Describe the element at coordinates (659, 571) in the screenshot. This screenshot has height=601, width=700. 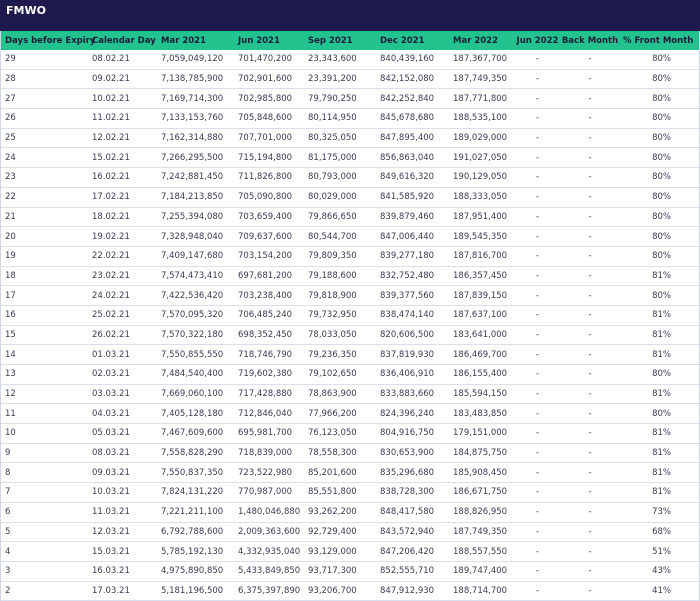
I see `table-cell: 43%` at that location.